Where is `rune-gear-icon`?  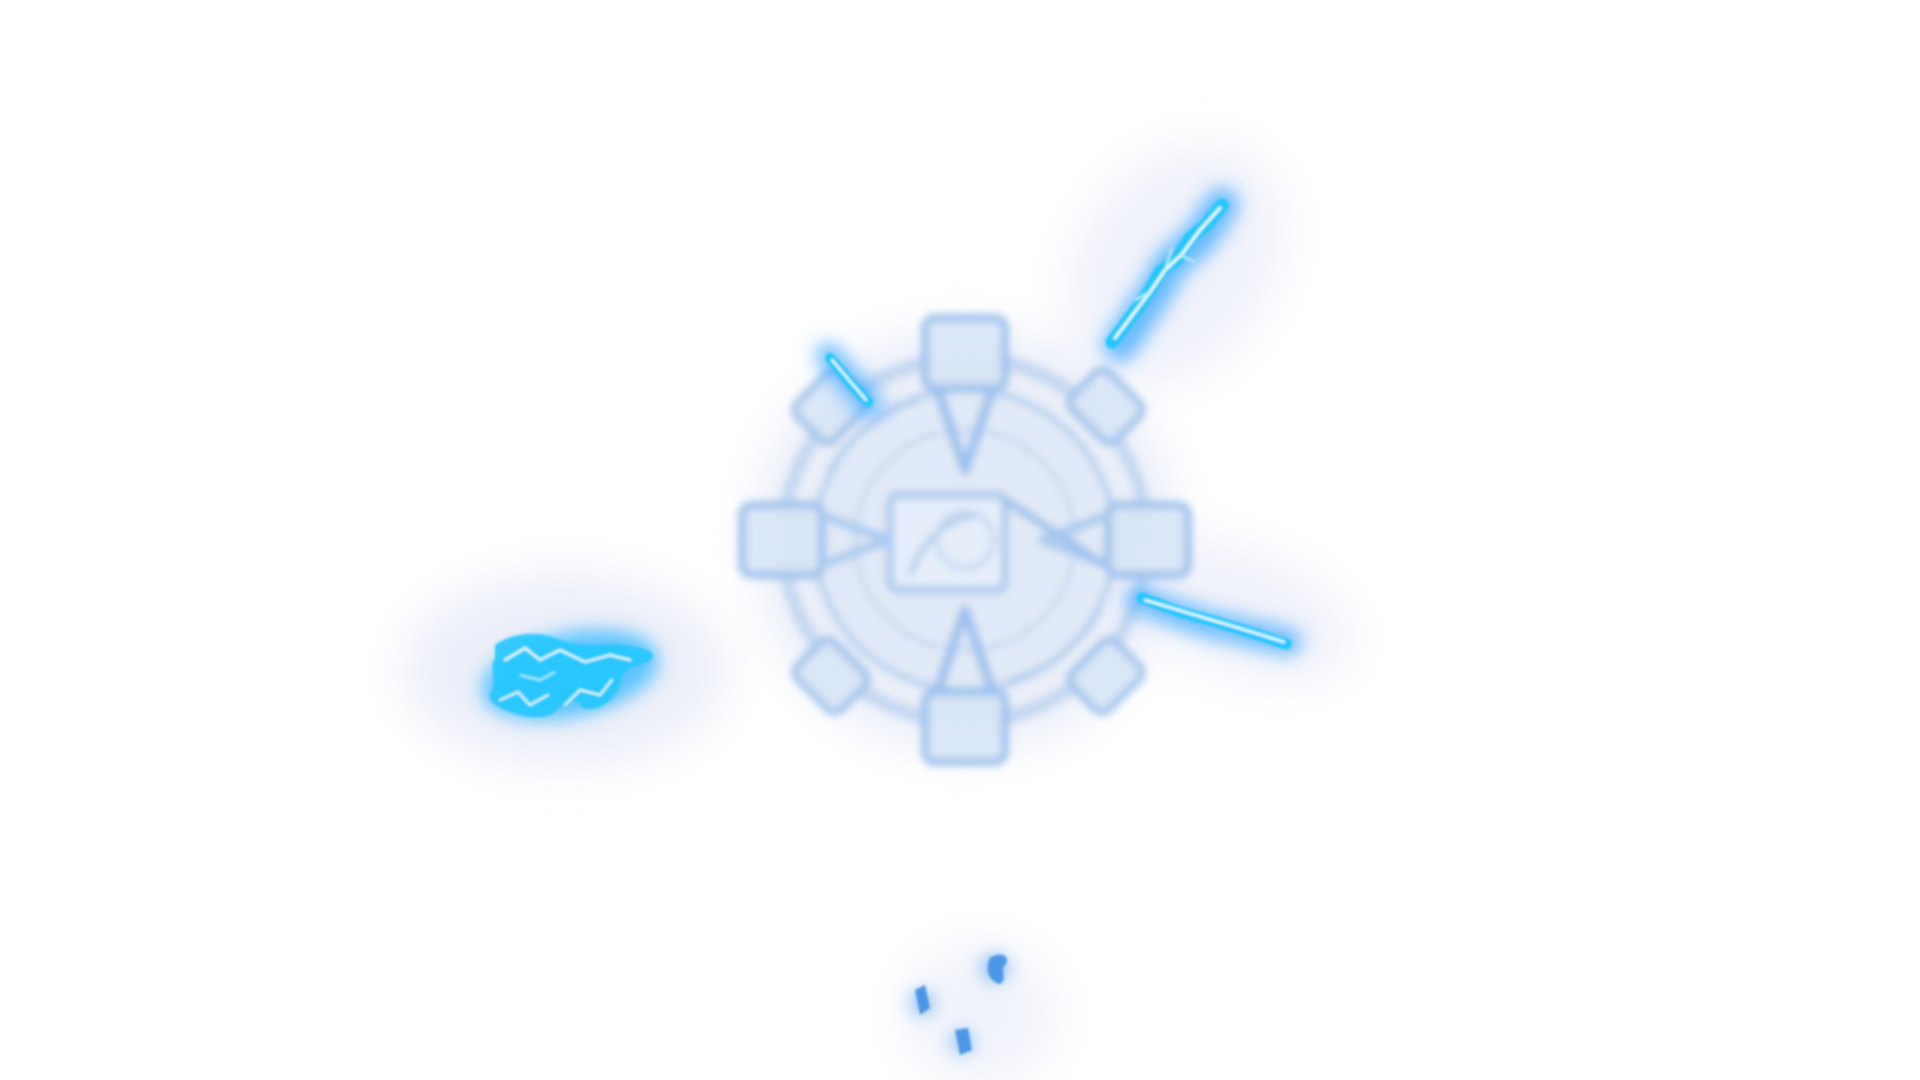 rune-gear-icon is located at coordinates (965, 540).